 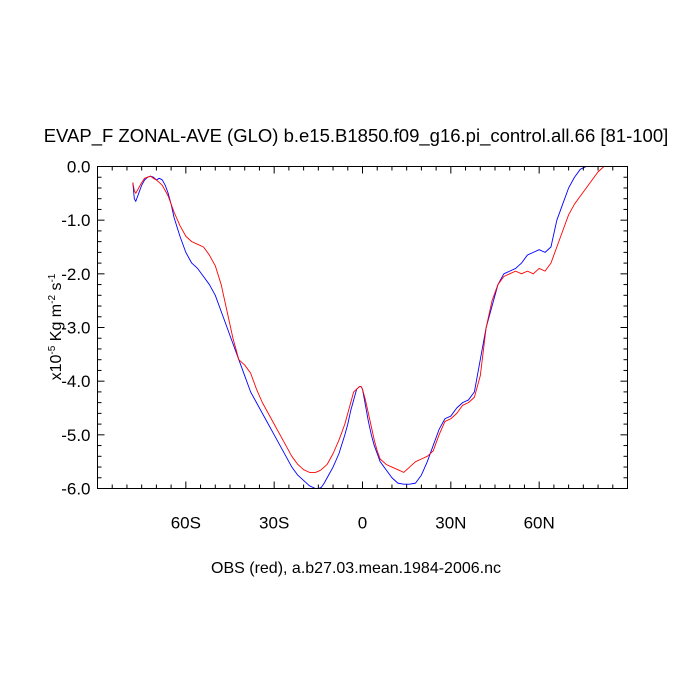 I want to click on y-tick-label: -3.0, so click(x=75, y=328).